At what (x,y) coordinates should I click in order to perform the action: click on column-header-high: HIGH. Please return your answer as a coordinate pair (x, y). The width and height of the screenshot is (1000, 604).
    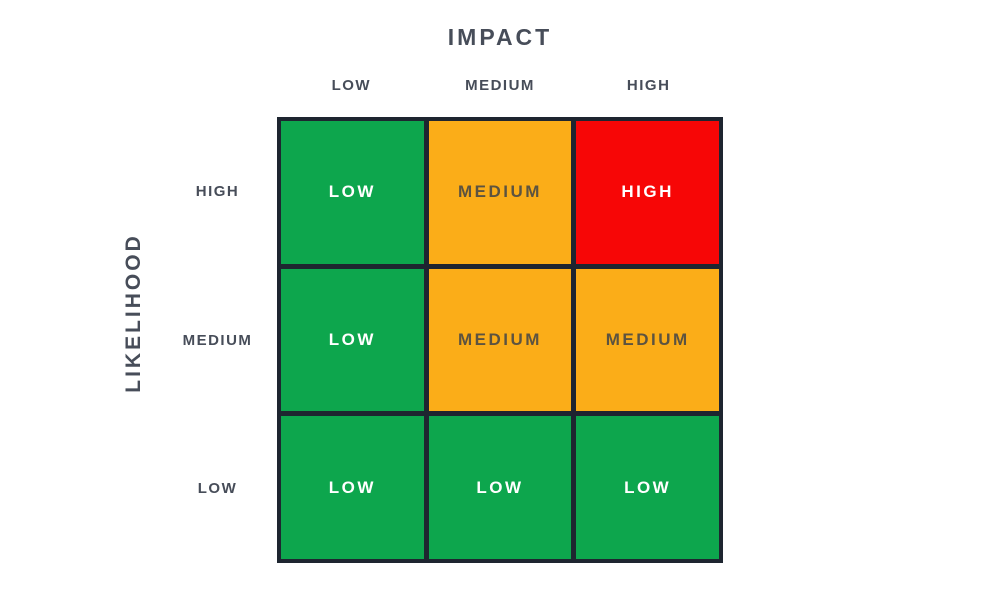
    Looking at the image, I should click on (648, 85).